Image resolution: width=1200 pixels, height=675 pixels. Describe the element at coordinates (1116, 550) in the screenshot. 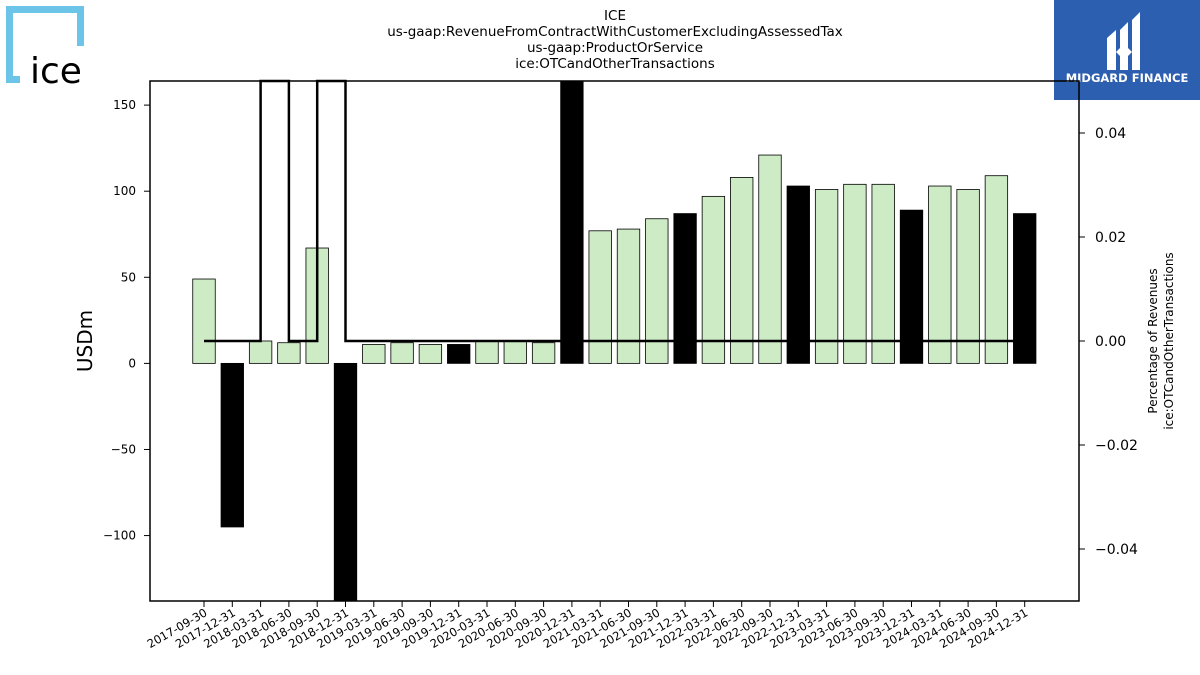

I see `y2-tick-label: −0.04` at that location.